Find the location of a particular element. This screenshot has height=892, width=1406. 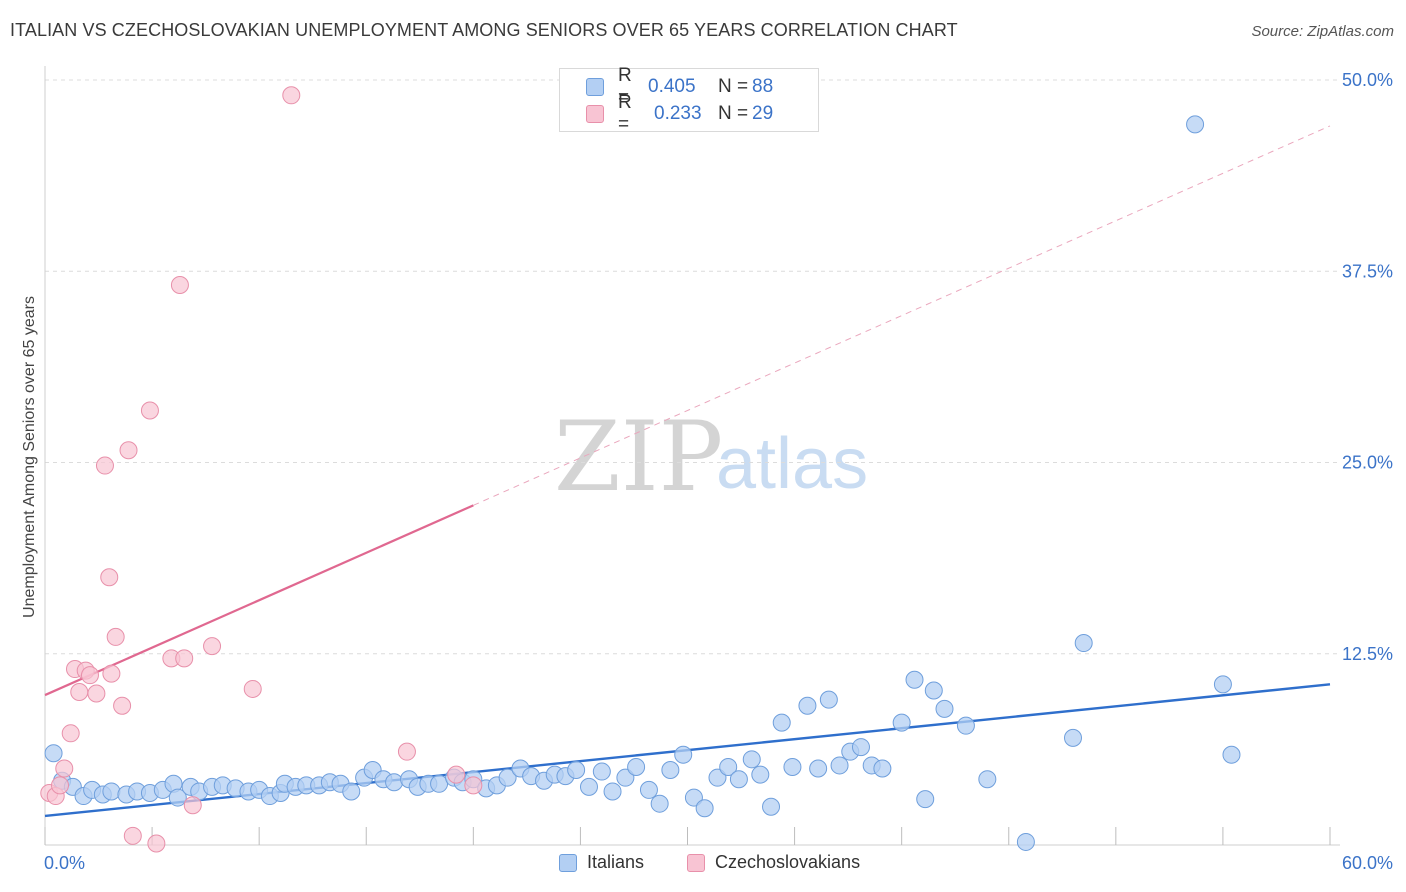

legend-r-value-czechoslovakians: 0.233 is located at coordinates (678, 113).